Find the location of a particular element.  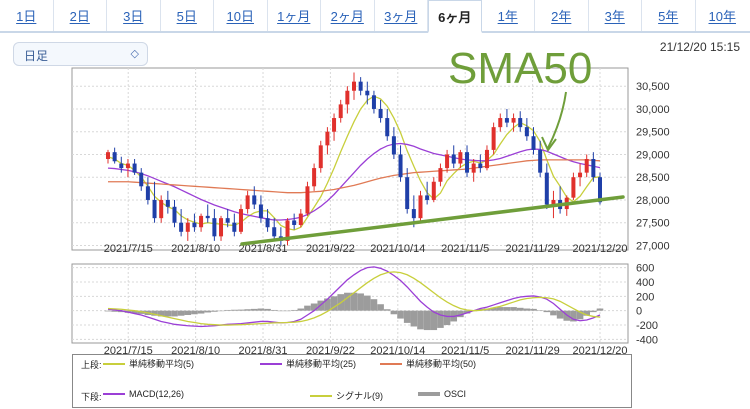

annotation-arrow is located at coordinates (557, 120).